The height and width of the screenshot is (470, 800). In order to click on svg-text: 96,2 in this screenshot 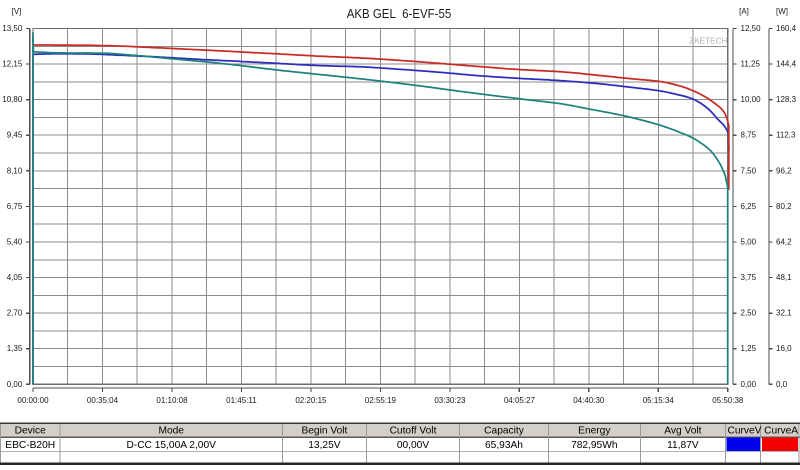, I will do `click(784, 170)`.